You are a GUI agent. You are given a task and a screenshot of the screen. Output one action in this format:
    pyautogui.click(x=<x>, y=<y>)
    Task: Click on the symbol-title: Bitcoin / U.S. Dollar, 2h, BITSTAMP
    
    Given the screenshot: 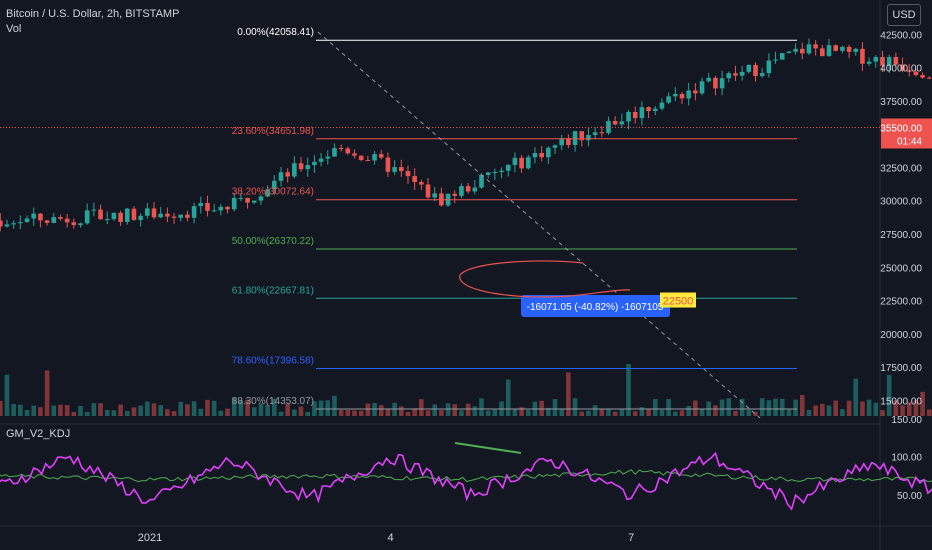 What is the action you would take?
    pyautogui.click(x=93, y=14)
    